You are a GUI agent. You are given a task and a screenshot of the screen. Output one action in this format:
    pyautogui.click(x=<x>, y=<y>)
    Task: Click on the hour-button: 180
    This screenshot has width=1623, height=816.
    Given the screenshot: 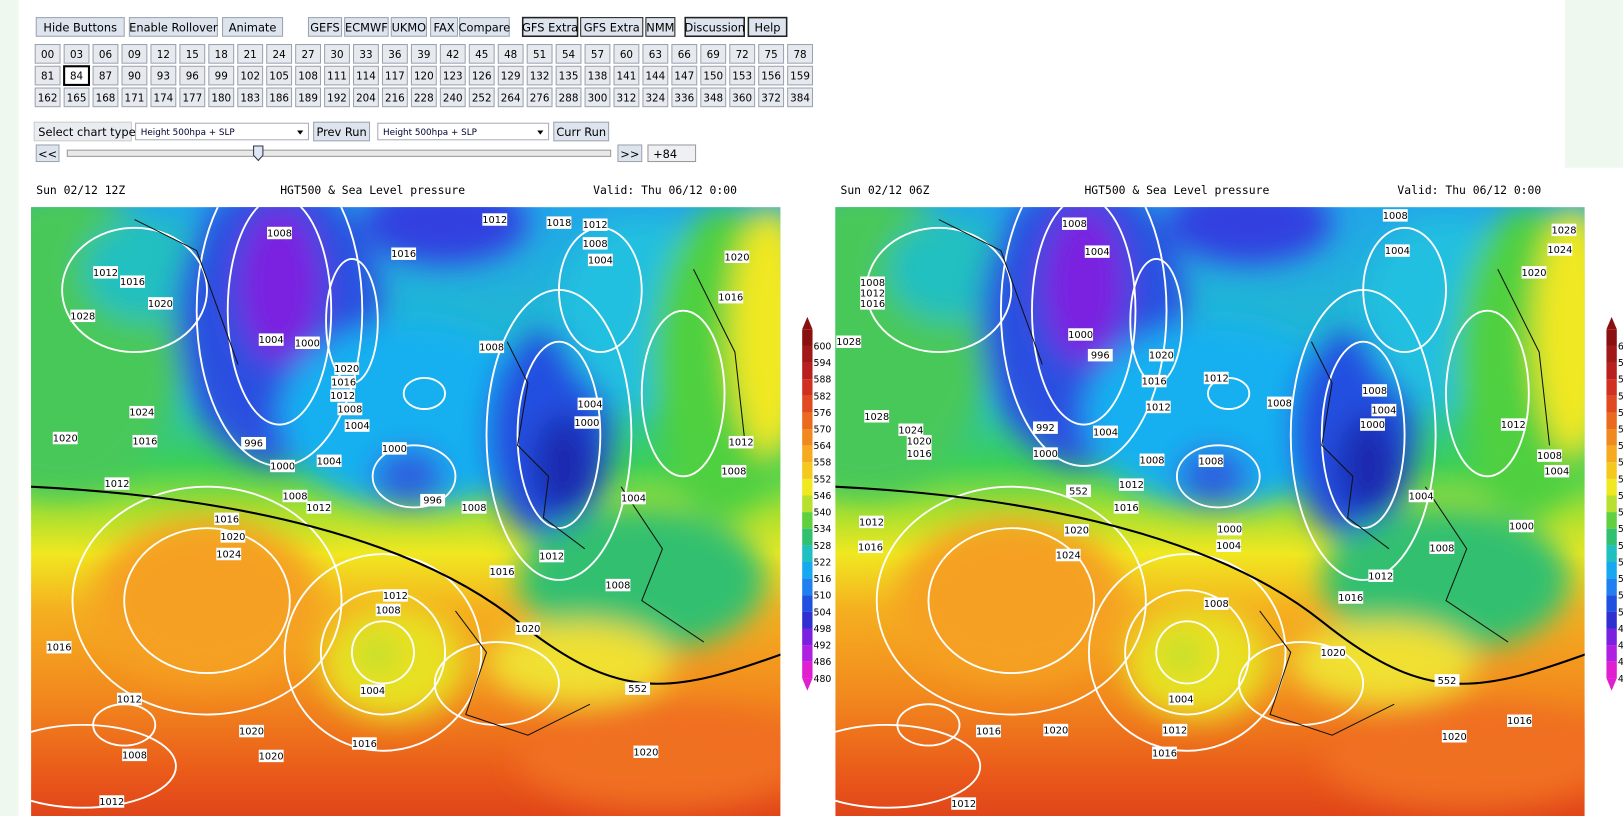 What is the action you would take?
    pyautogui.click(x=221, y=97)
    